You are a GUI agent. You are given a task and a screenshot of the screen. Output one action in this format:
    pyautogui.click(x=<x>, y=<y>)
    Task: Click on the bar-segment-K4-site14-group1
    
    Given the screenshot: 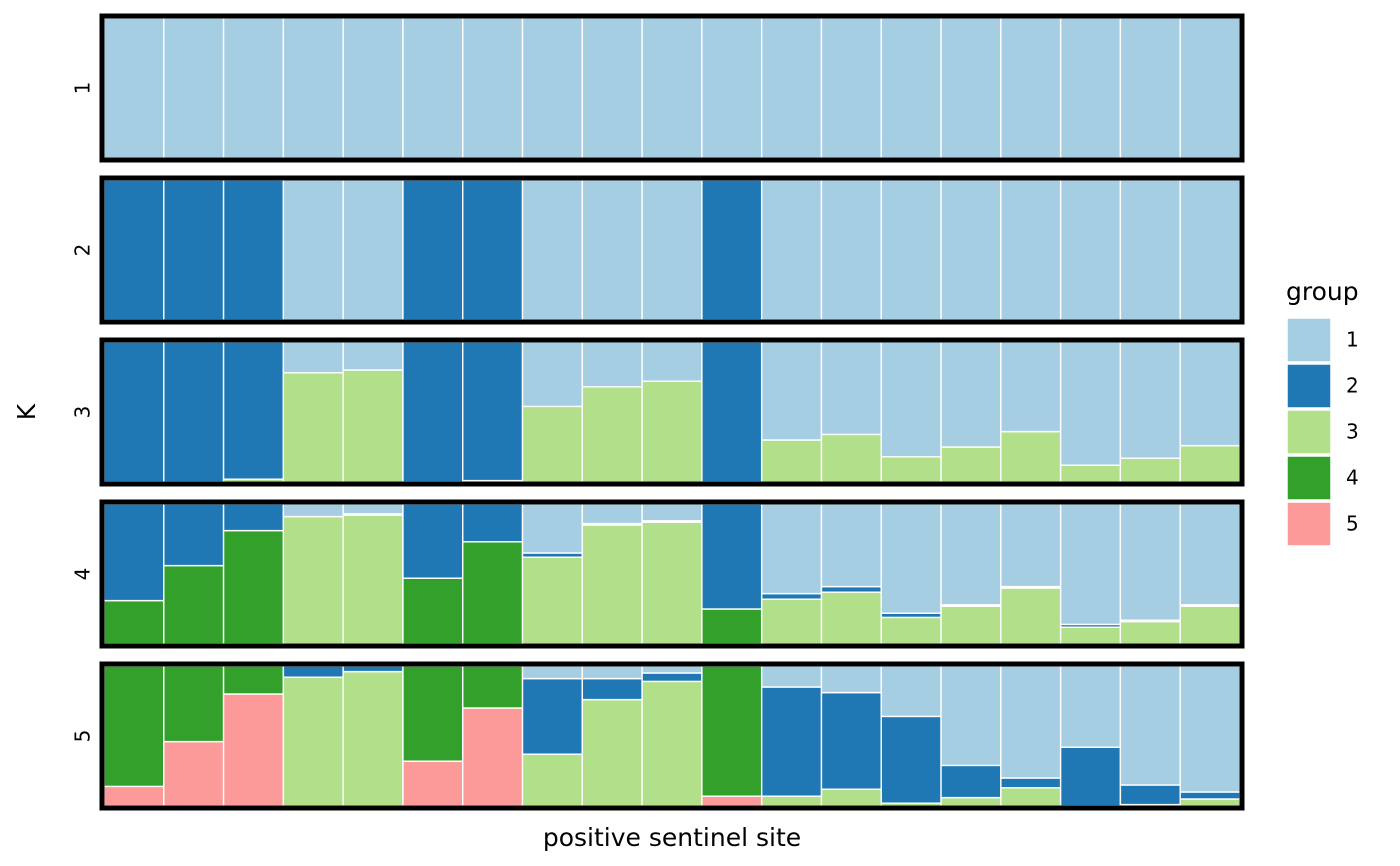 What is the action you would take?
    pyautogui.click(x=911, y=558)
    